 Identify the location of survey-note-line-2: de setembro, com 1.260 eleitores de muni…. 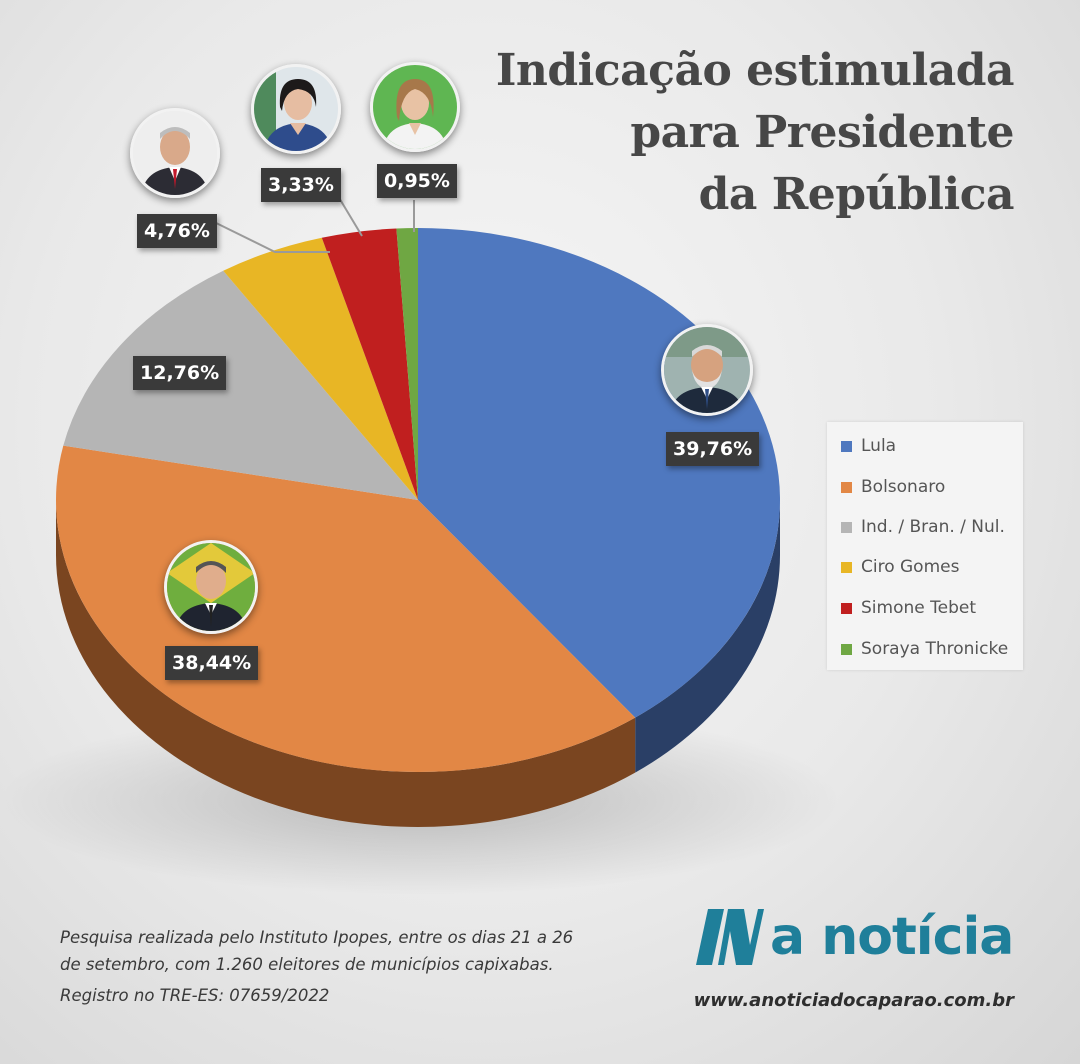
(307, 964).